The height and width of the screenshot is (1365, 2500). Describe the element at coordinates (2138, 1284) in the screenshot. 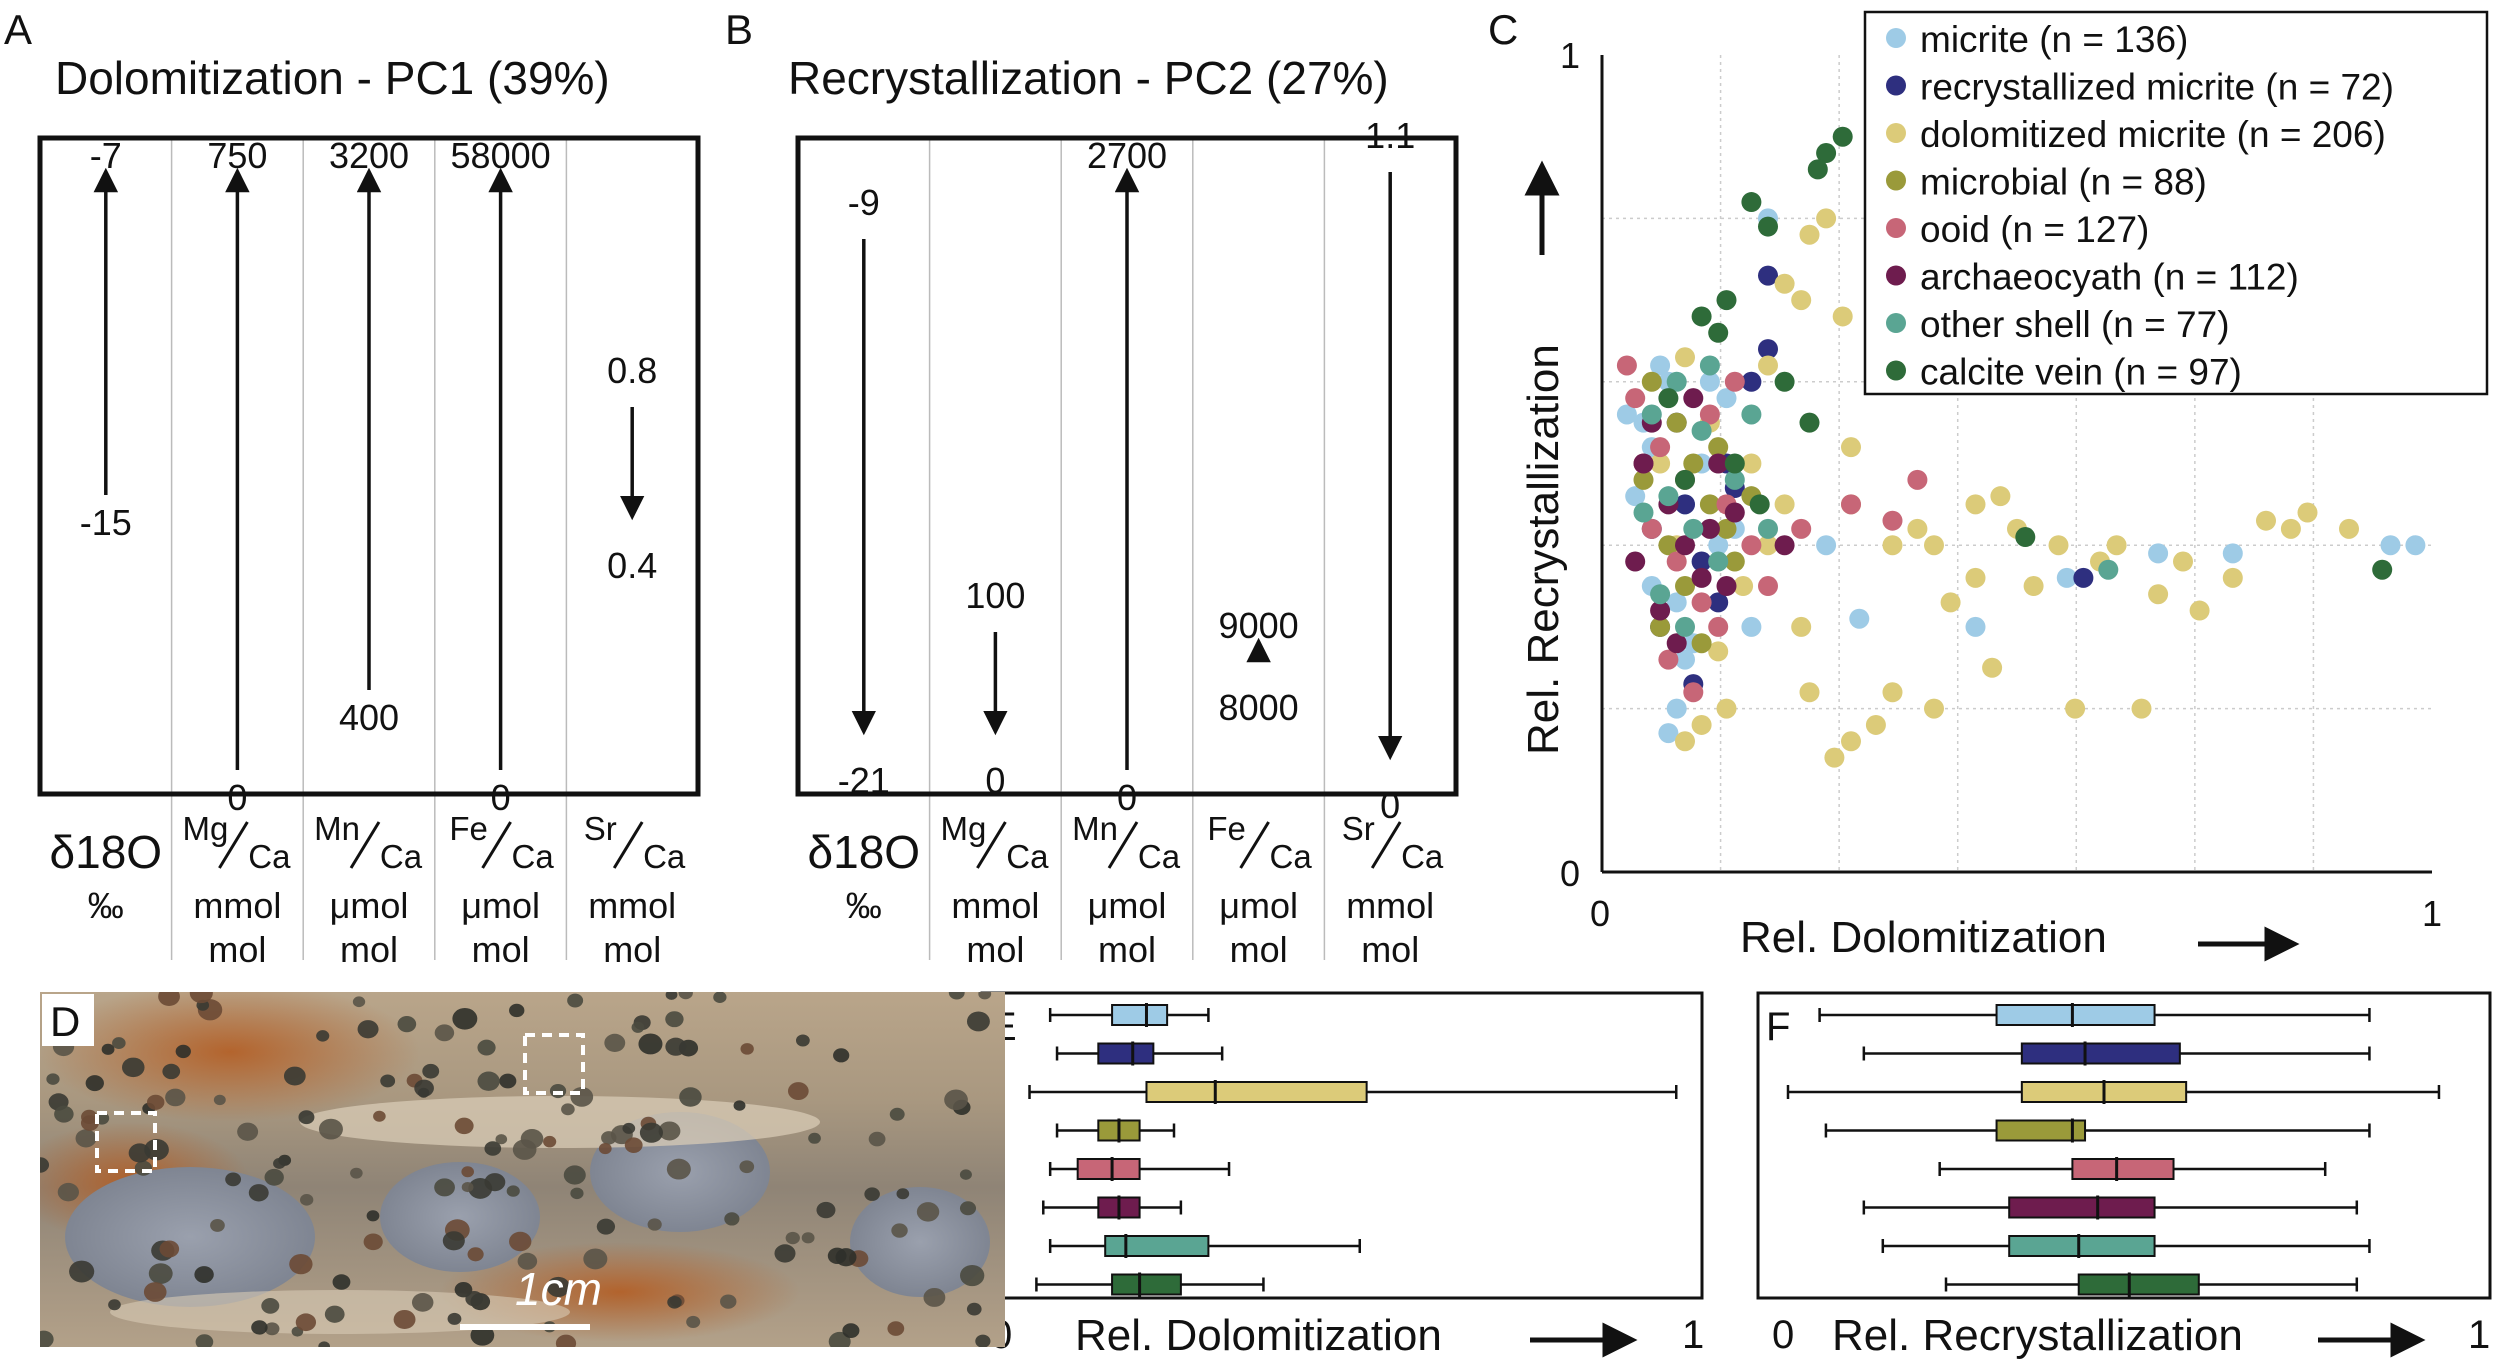

I see `panel-f-box-calcite-vein` at that location.